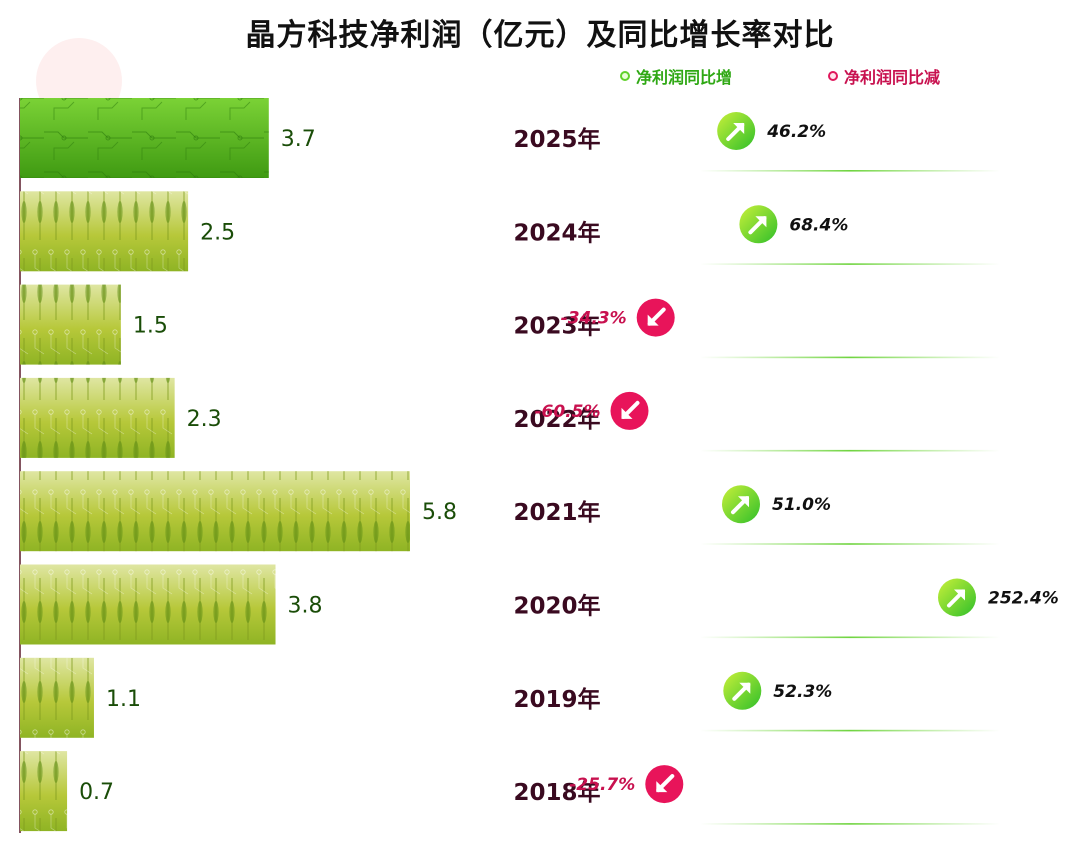 This screenshot has width=1080, height=843. I want to click on year-label: 2020年, so click(556, 606).